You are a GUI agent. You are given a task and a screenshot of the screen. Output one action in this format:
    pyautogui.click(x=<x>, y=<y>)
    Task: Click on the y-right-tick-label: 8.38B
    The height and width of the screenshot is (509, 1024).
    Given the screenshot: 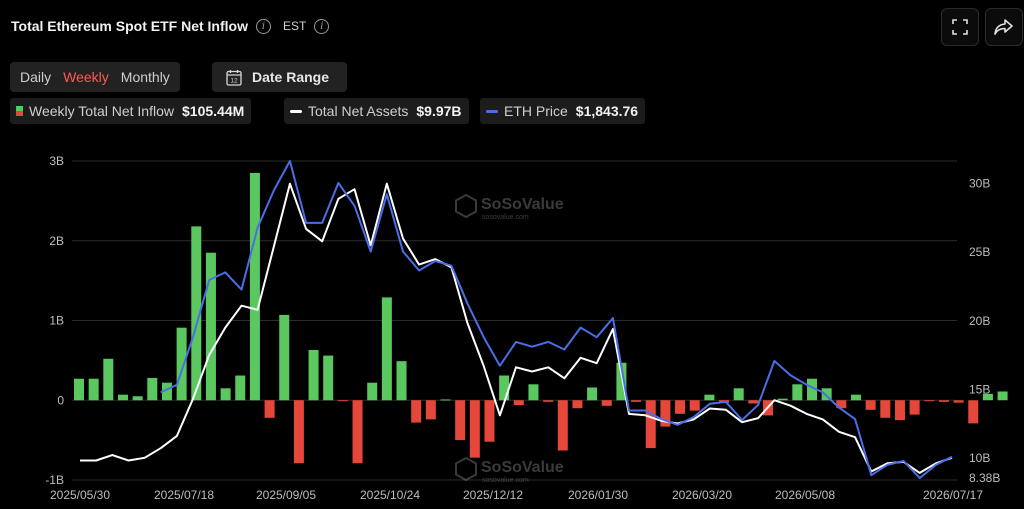 What is the action you would take?
    pyautogui.click(x=984, y=478)
    